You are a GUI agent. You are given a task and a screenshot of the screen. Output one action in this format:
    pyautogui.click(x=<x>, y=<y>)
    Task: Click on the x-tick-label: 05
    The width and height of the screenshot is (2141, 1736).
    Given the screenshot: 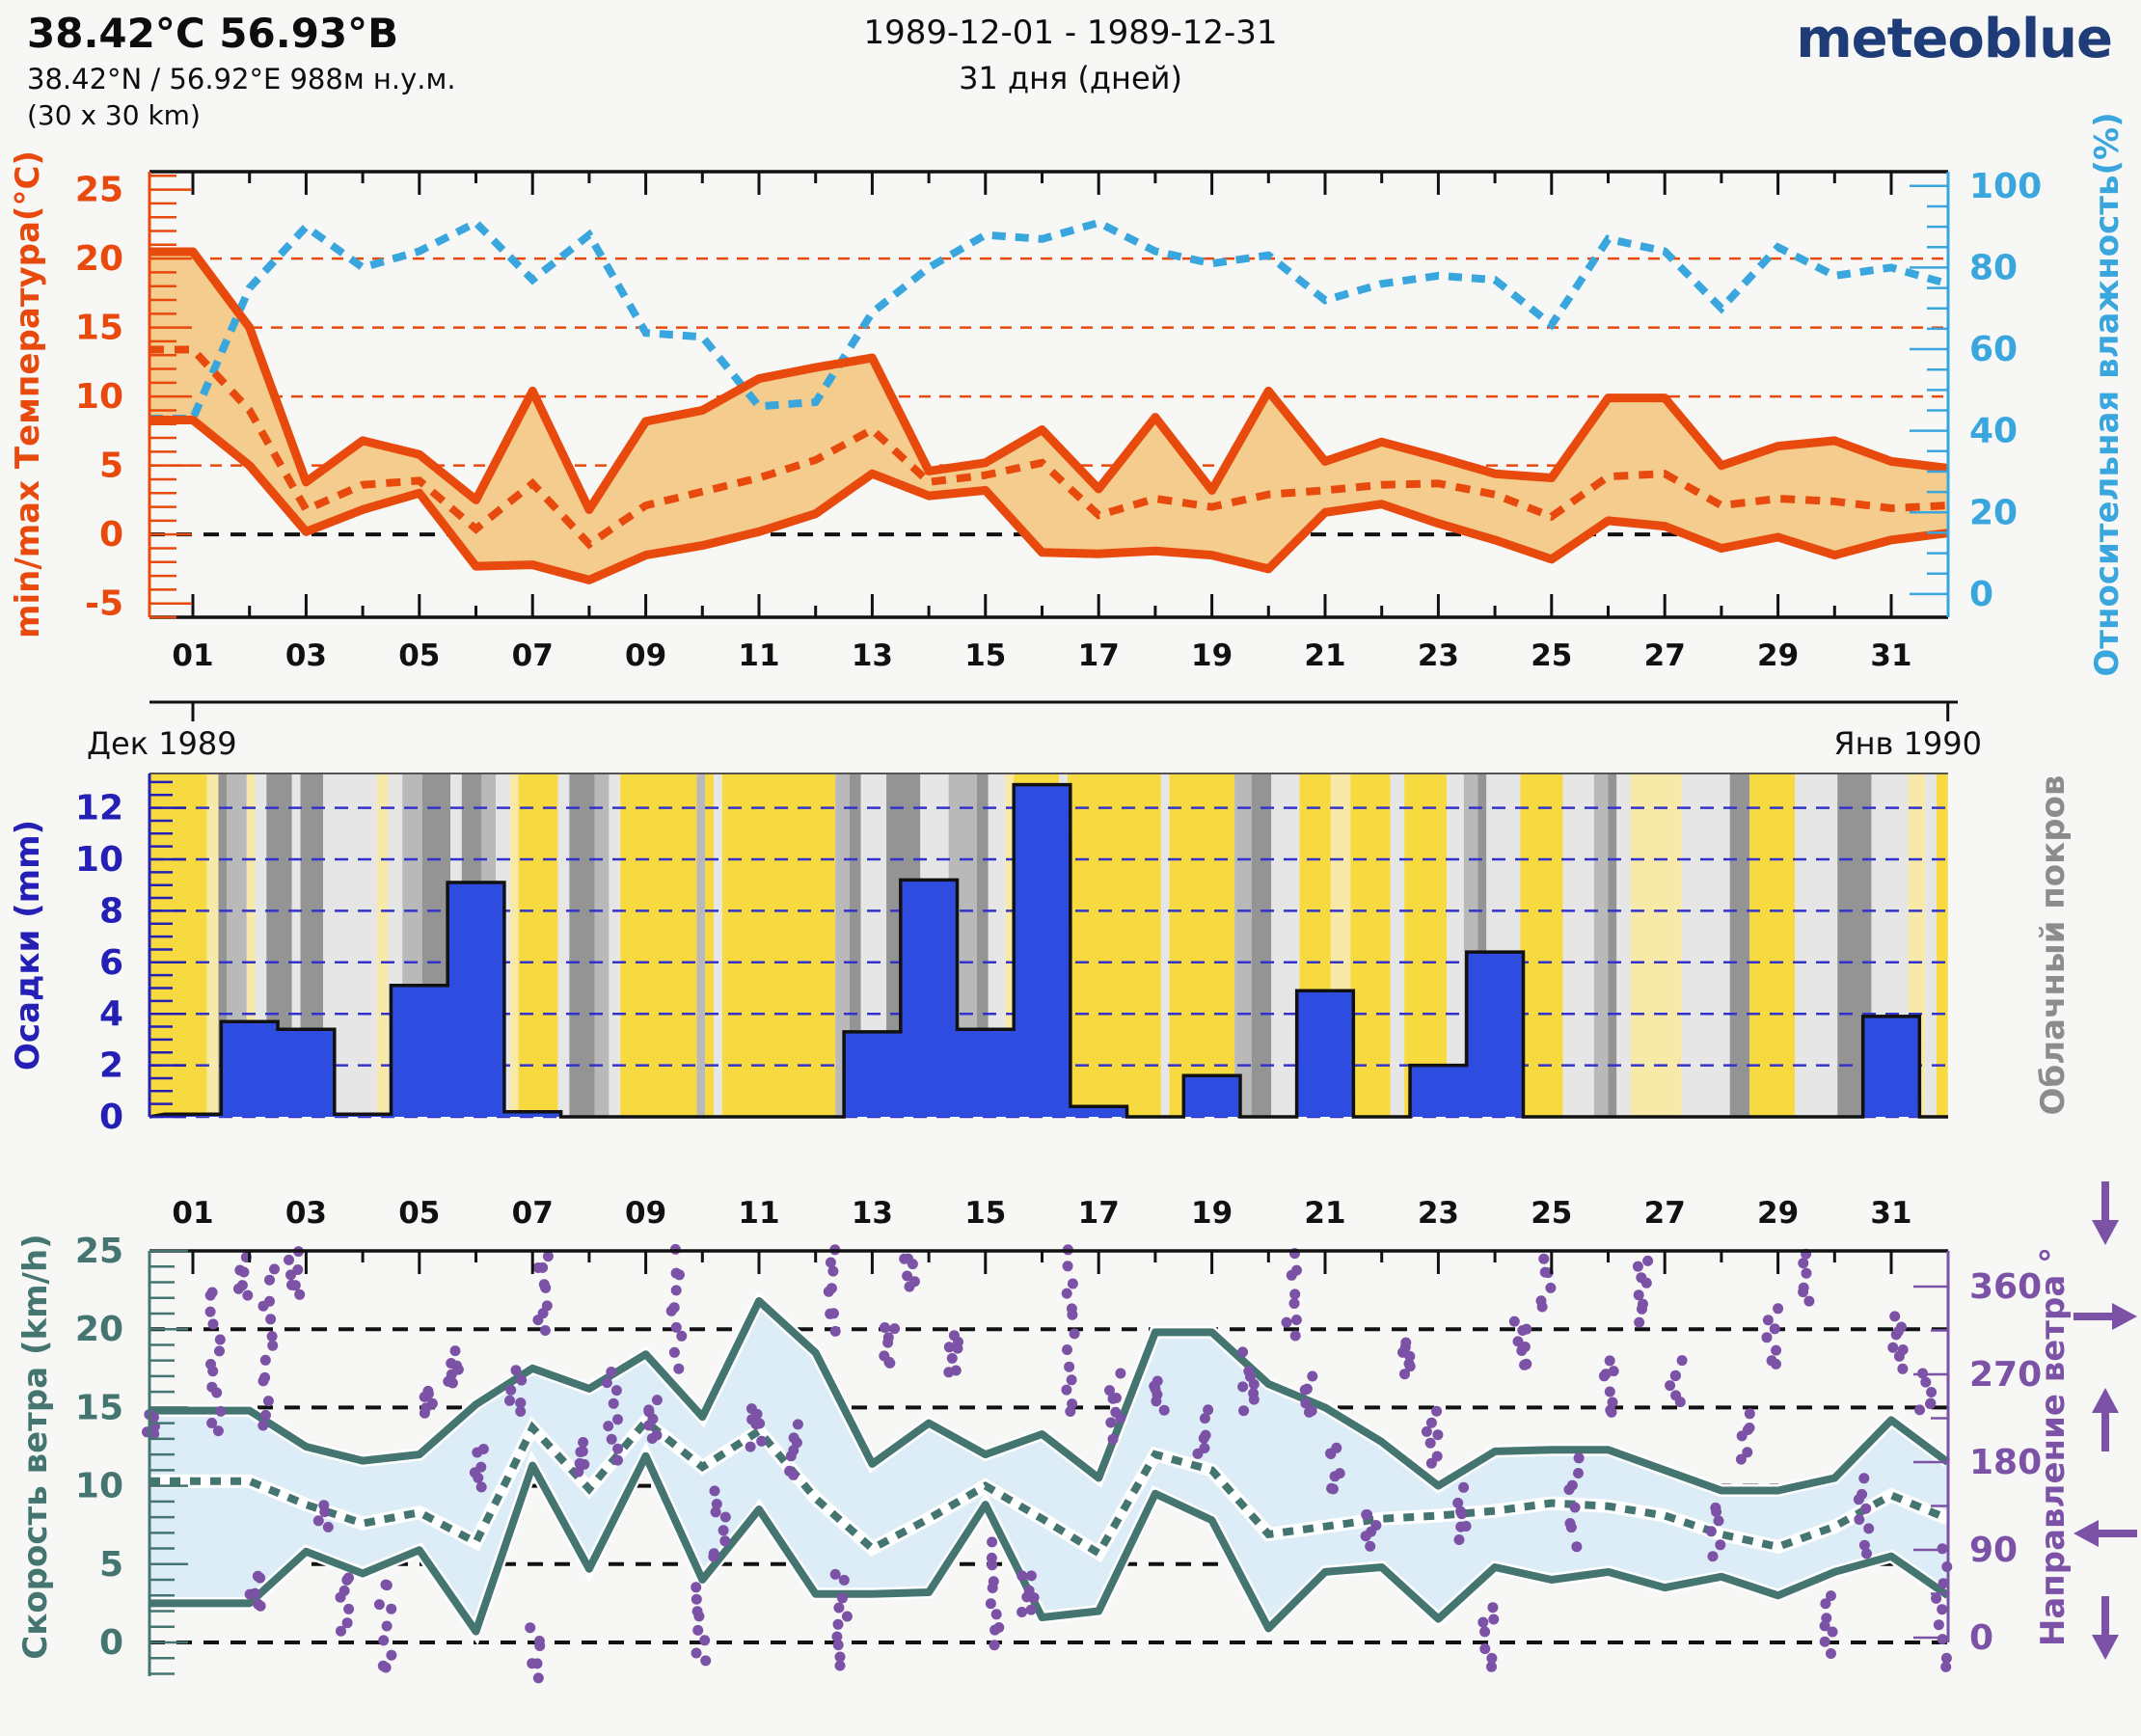 What is the action you would take?
    pyautogui.click(x=419, y=655)
    